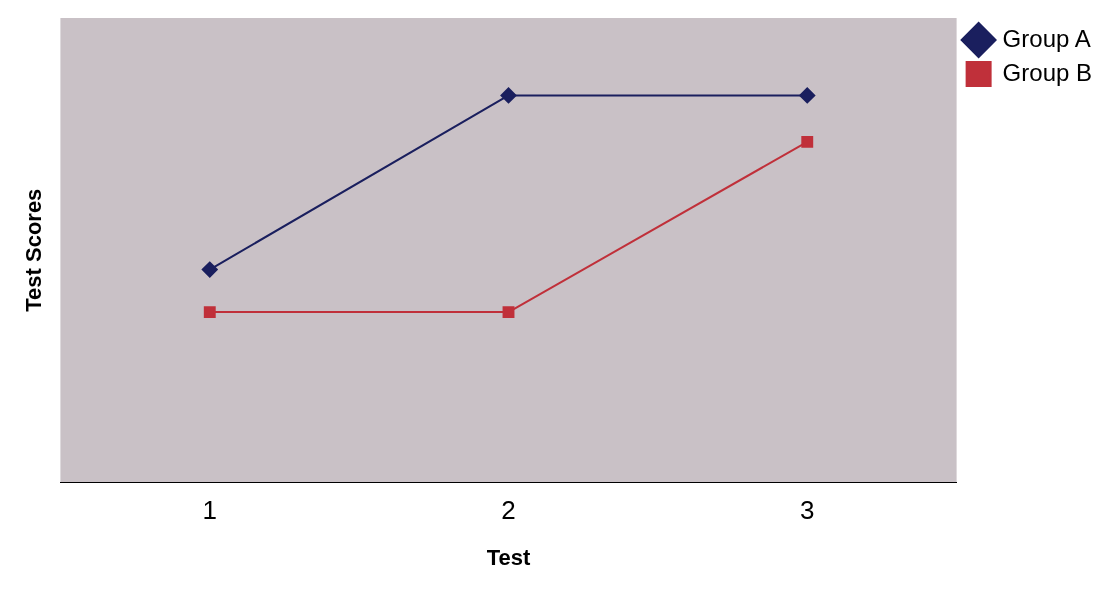 Image resolution: width=1120 pixels, height=594 pixels. What do you see at coordinates (34, 250) in the screenshot?
I see `y-axis-title: Test Scores` at bounding box center [34, 250].